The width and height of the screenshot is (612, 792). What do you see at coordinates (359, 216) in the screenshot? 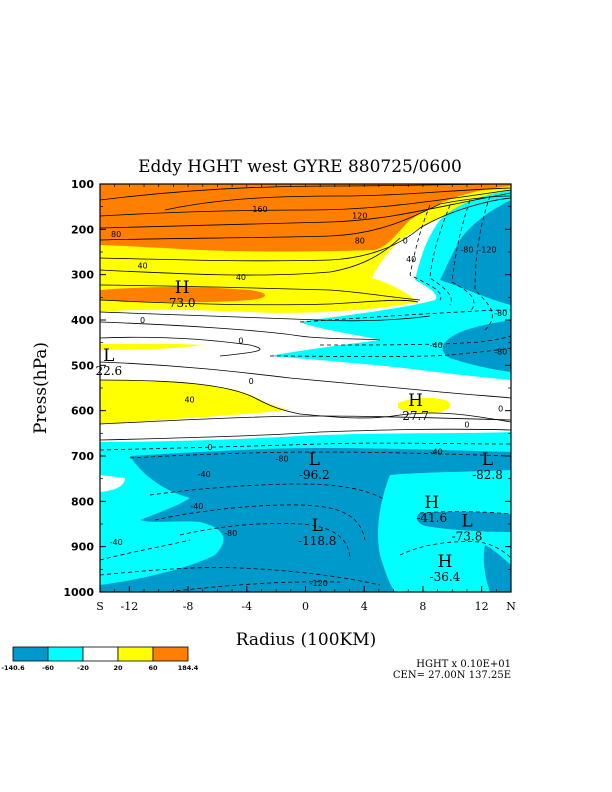
I see `contour-label: 120` at bounding box center [359, 216].